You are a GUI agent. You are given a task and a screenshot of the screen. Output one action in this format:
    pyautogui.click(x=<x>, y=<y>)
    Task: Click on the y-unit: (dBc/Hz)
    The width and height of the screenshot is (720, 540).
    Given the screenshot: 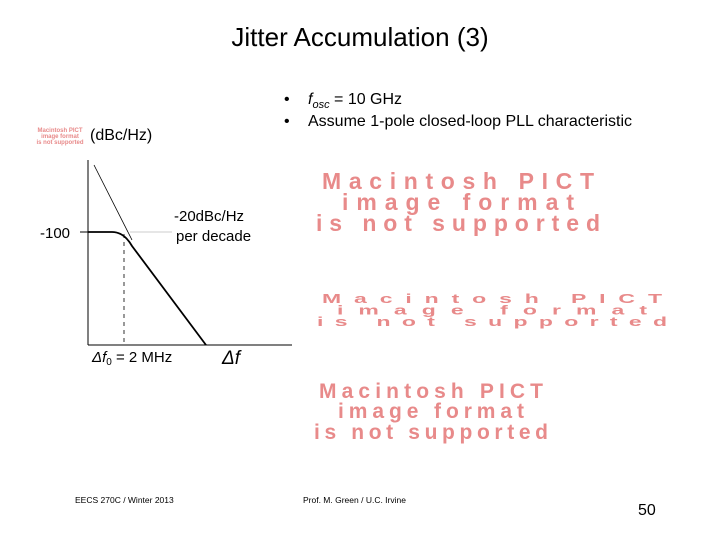 What is the action you would take?
    pyautogui.click(x=121, y=135)
    